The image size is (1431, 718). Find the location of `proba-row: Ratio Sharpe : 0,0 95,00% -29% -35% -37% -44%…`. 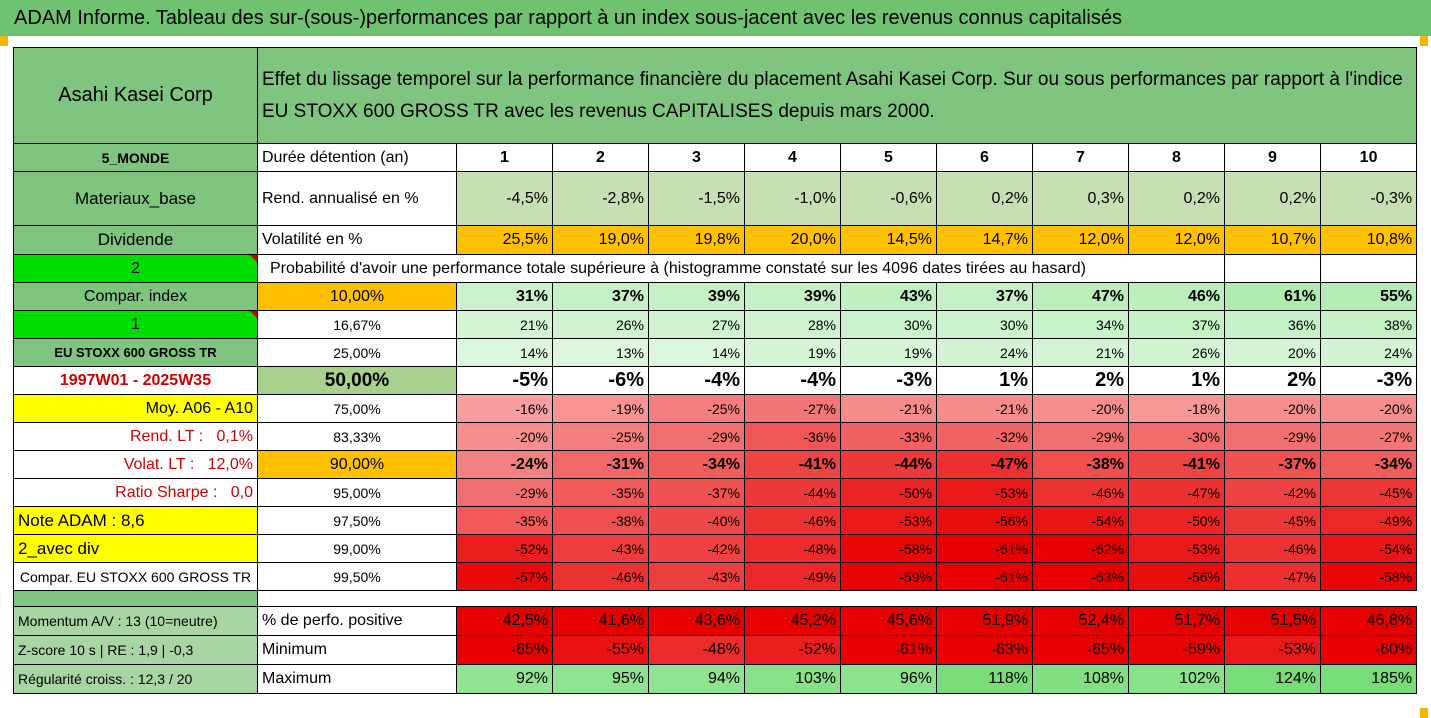

proba-row: Ratio Sharpe : 0,0 95,00% -29% -35% -37% -44%… is located at coordinates (715, 492).